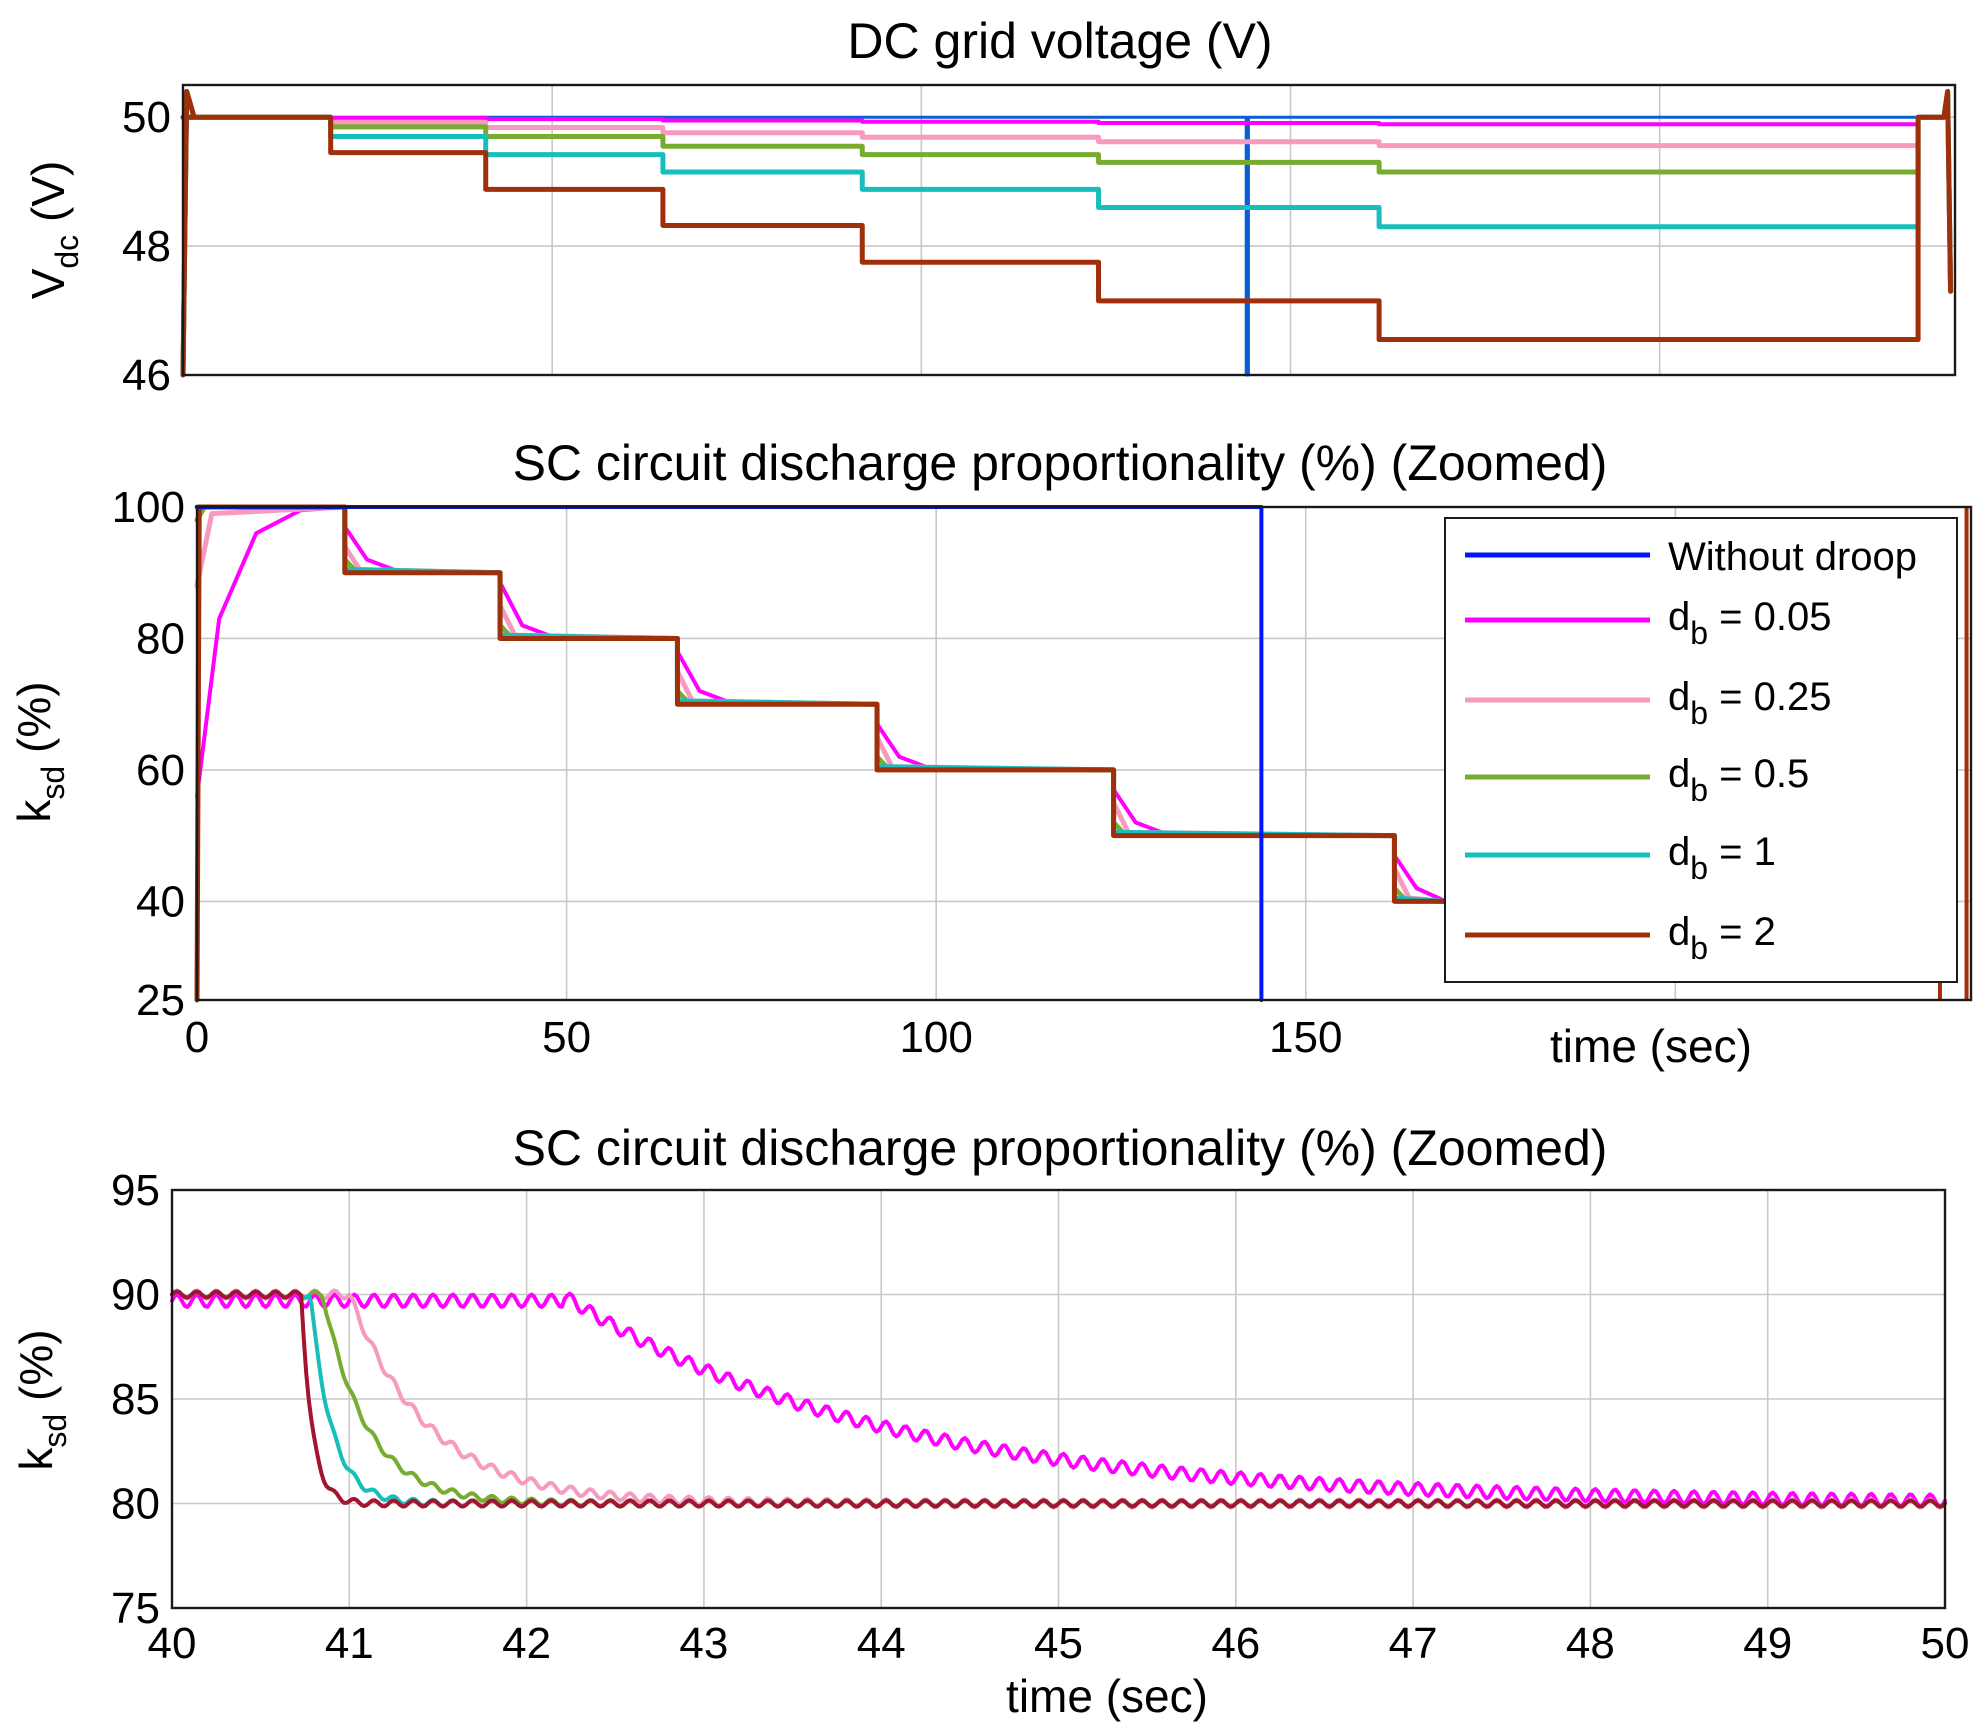 This screenshot has height=1730, width=1985. I want to click on panel2-ytick-100: 100, so click(148, 507).